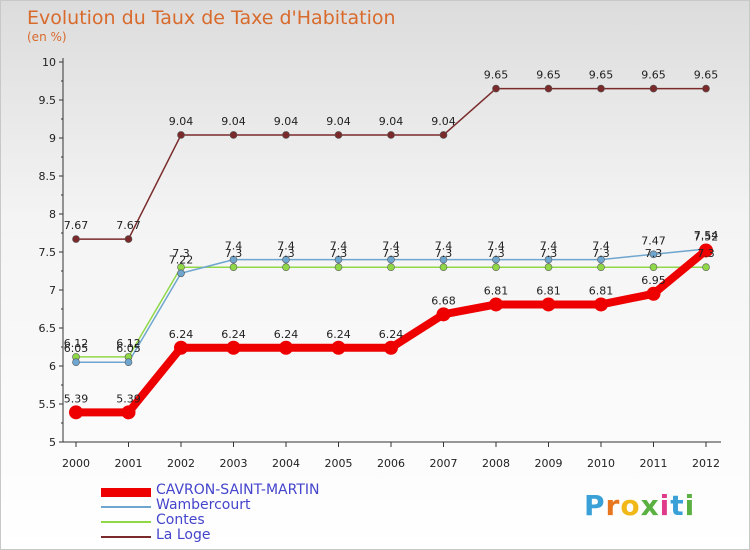 The image size is (750, 550). What do you see at coordinates (128, 398) in the screenshot?
I see `data-label: 5.39` at bounding box center [128, 398].